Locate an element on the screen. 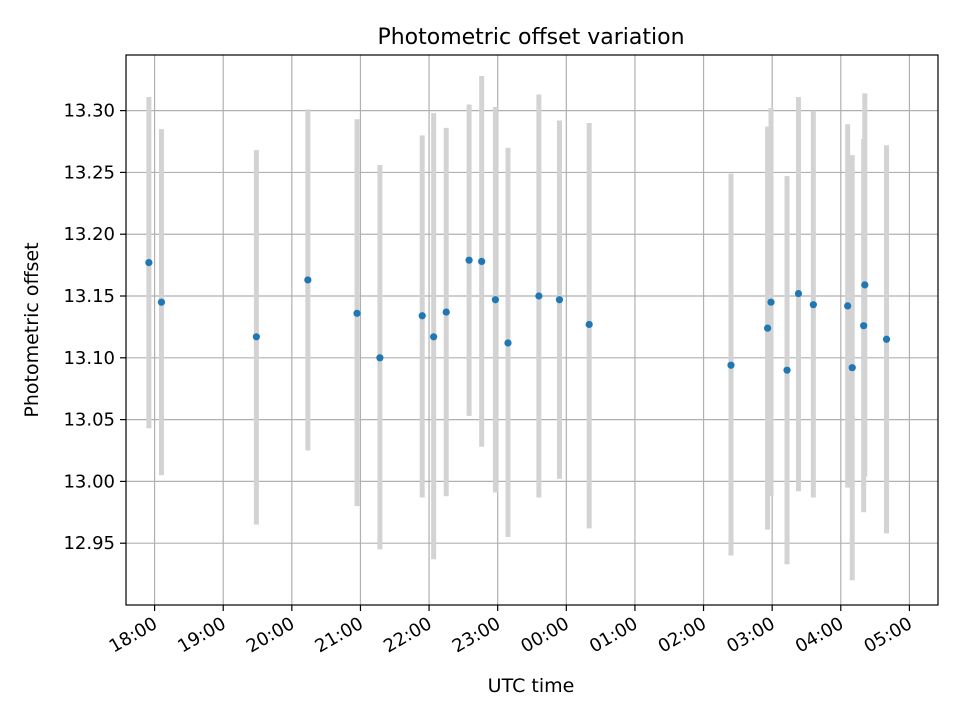 The height and width of the screenshot is (720, 960). y-tick-label: 12.95 is located at coordinates (89, 543).